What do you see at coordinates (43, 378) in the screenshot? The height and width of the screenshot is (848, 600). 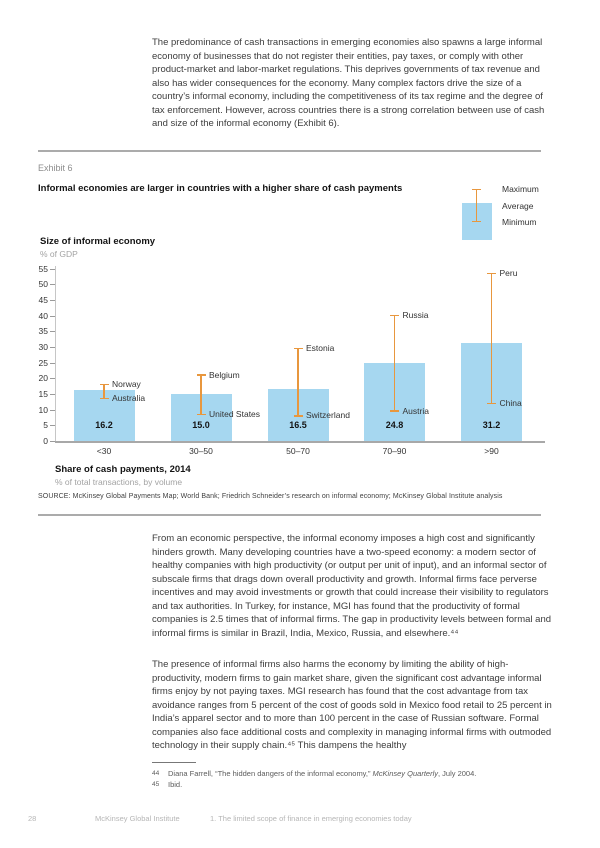 I see `y-tick-label: 20` at bounding box center [43, 378].